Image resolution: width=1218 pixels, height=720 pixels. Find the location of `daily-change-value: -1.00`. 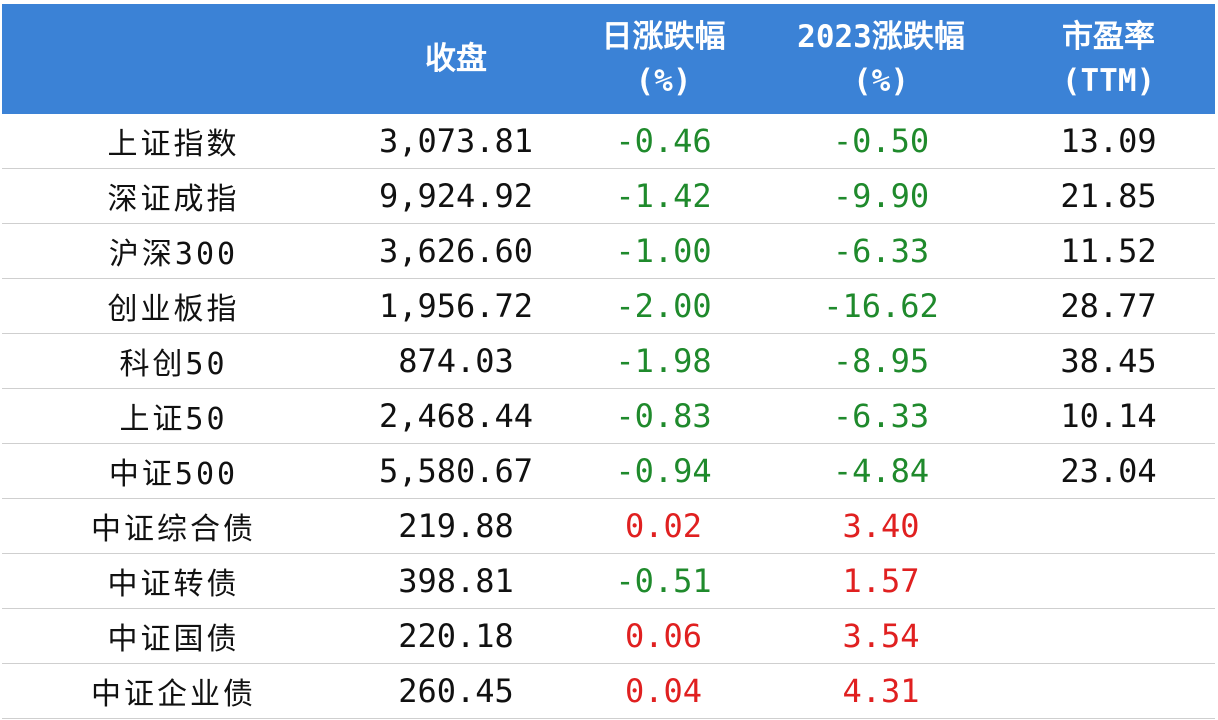

daily-change-value: -1.00 is located at coordinates (663, 251).